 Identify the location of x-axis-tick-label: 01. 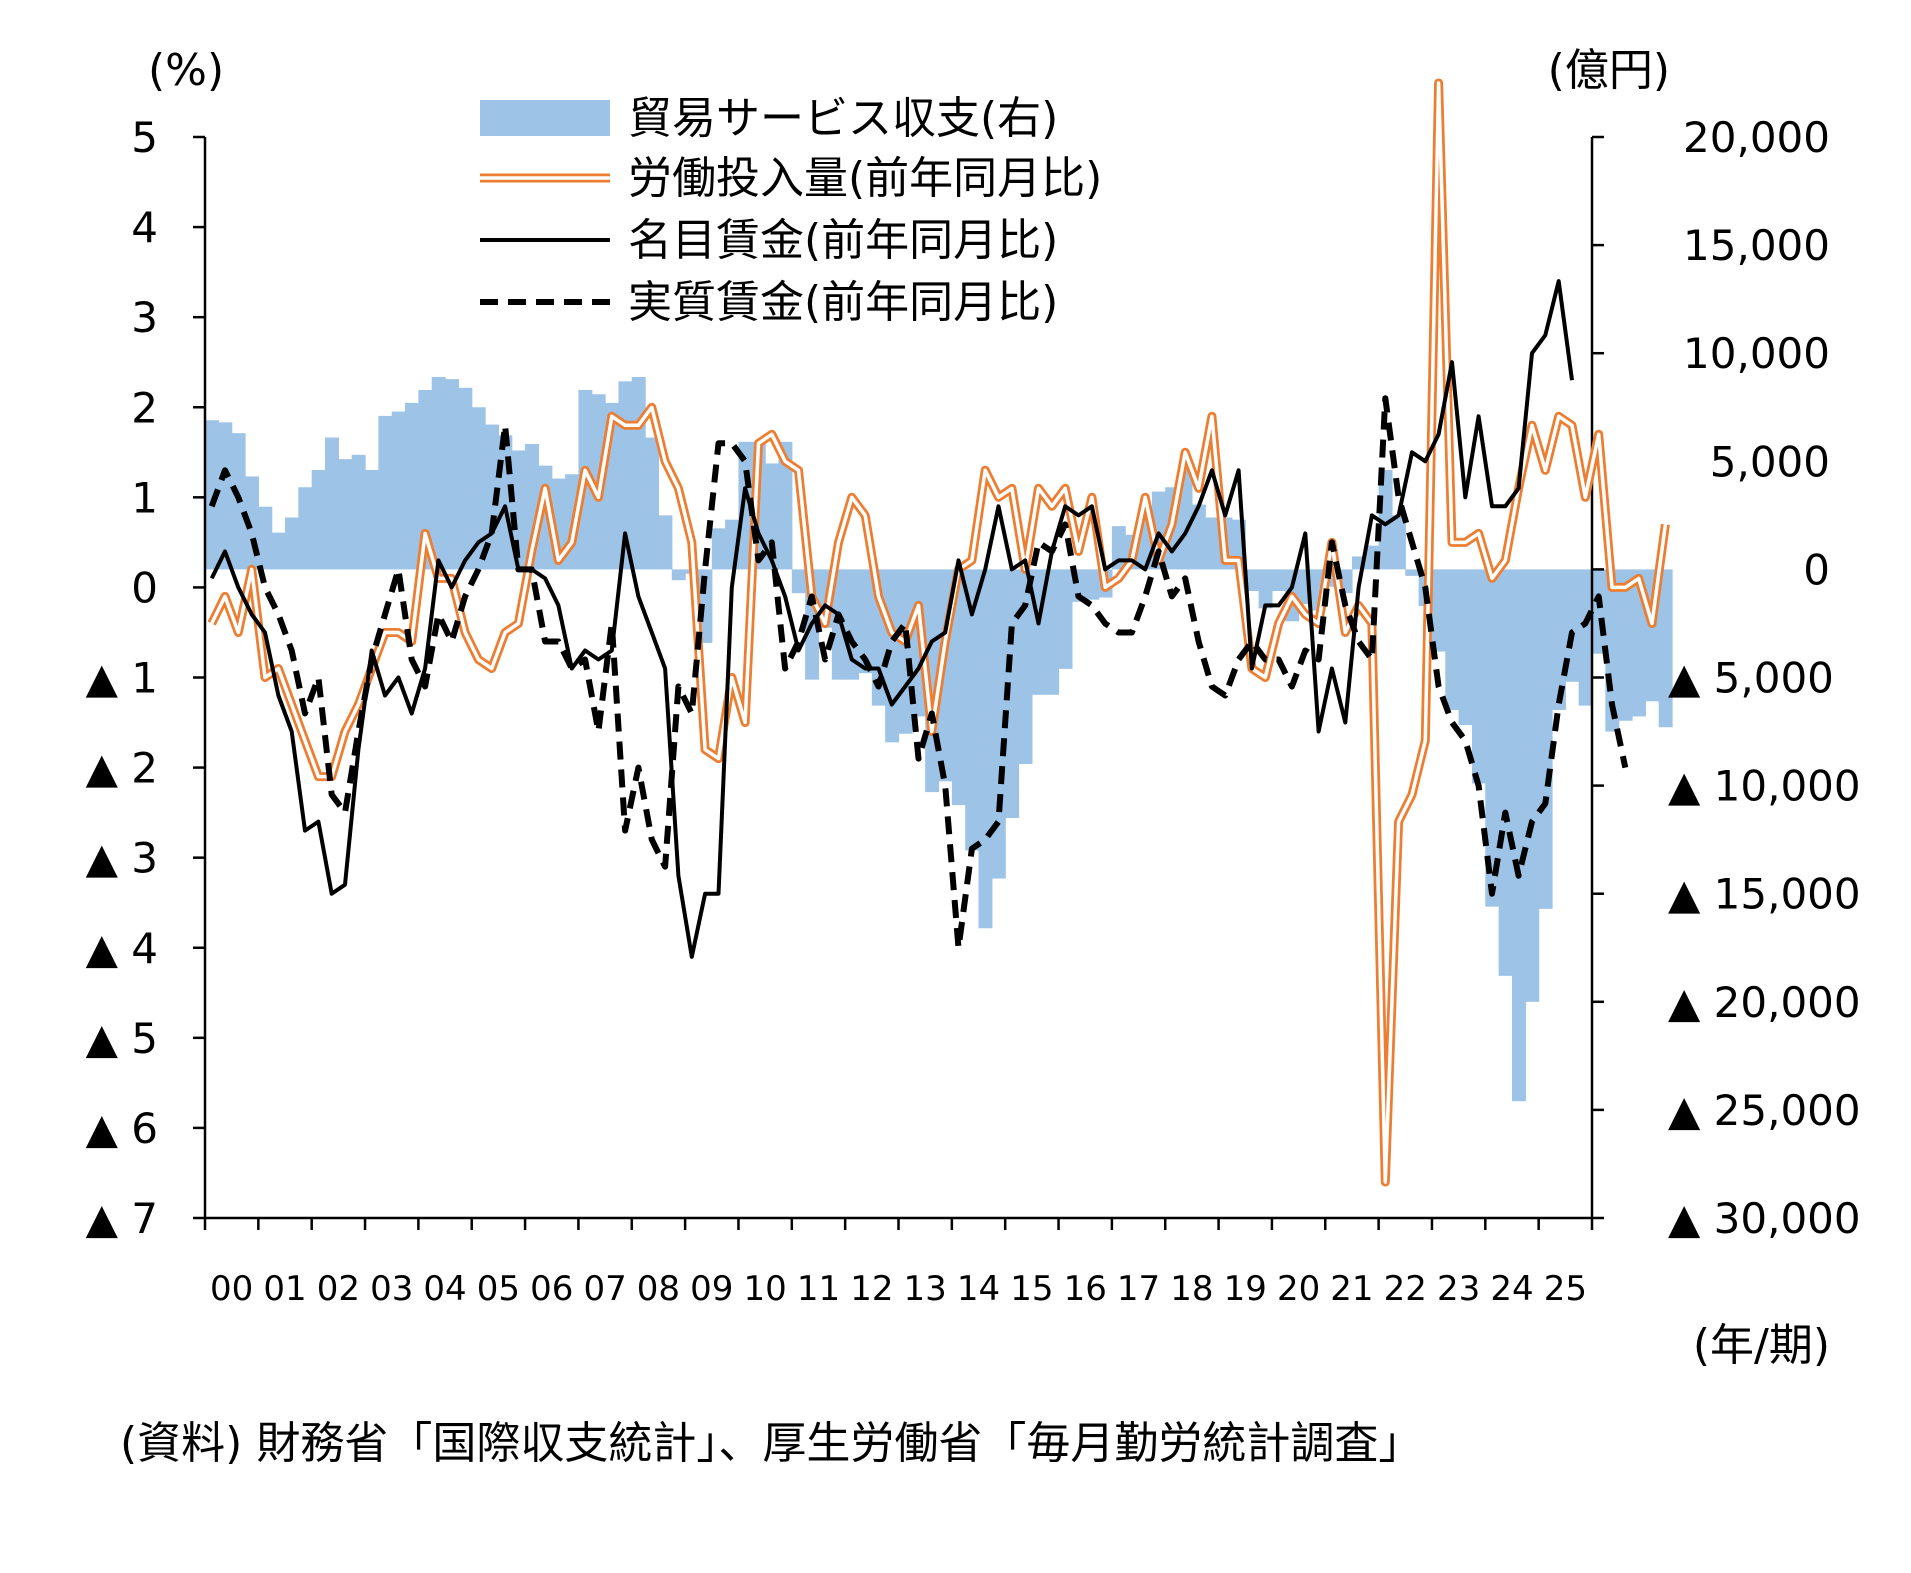
(284, 1289).